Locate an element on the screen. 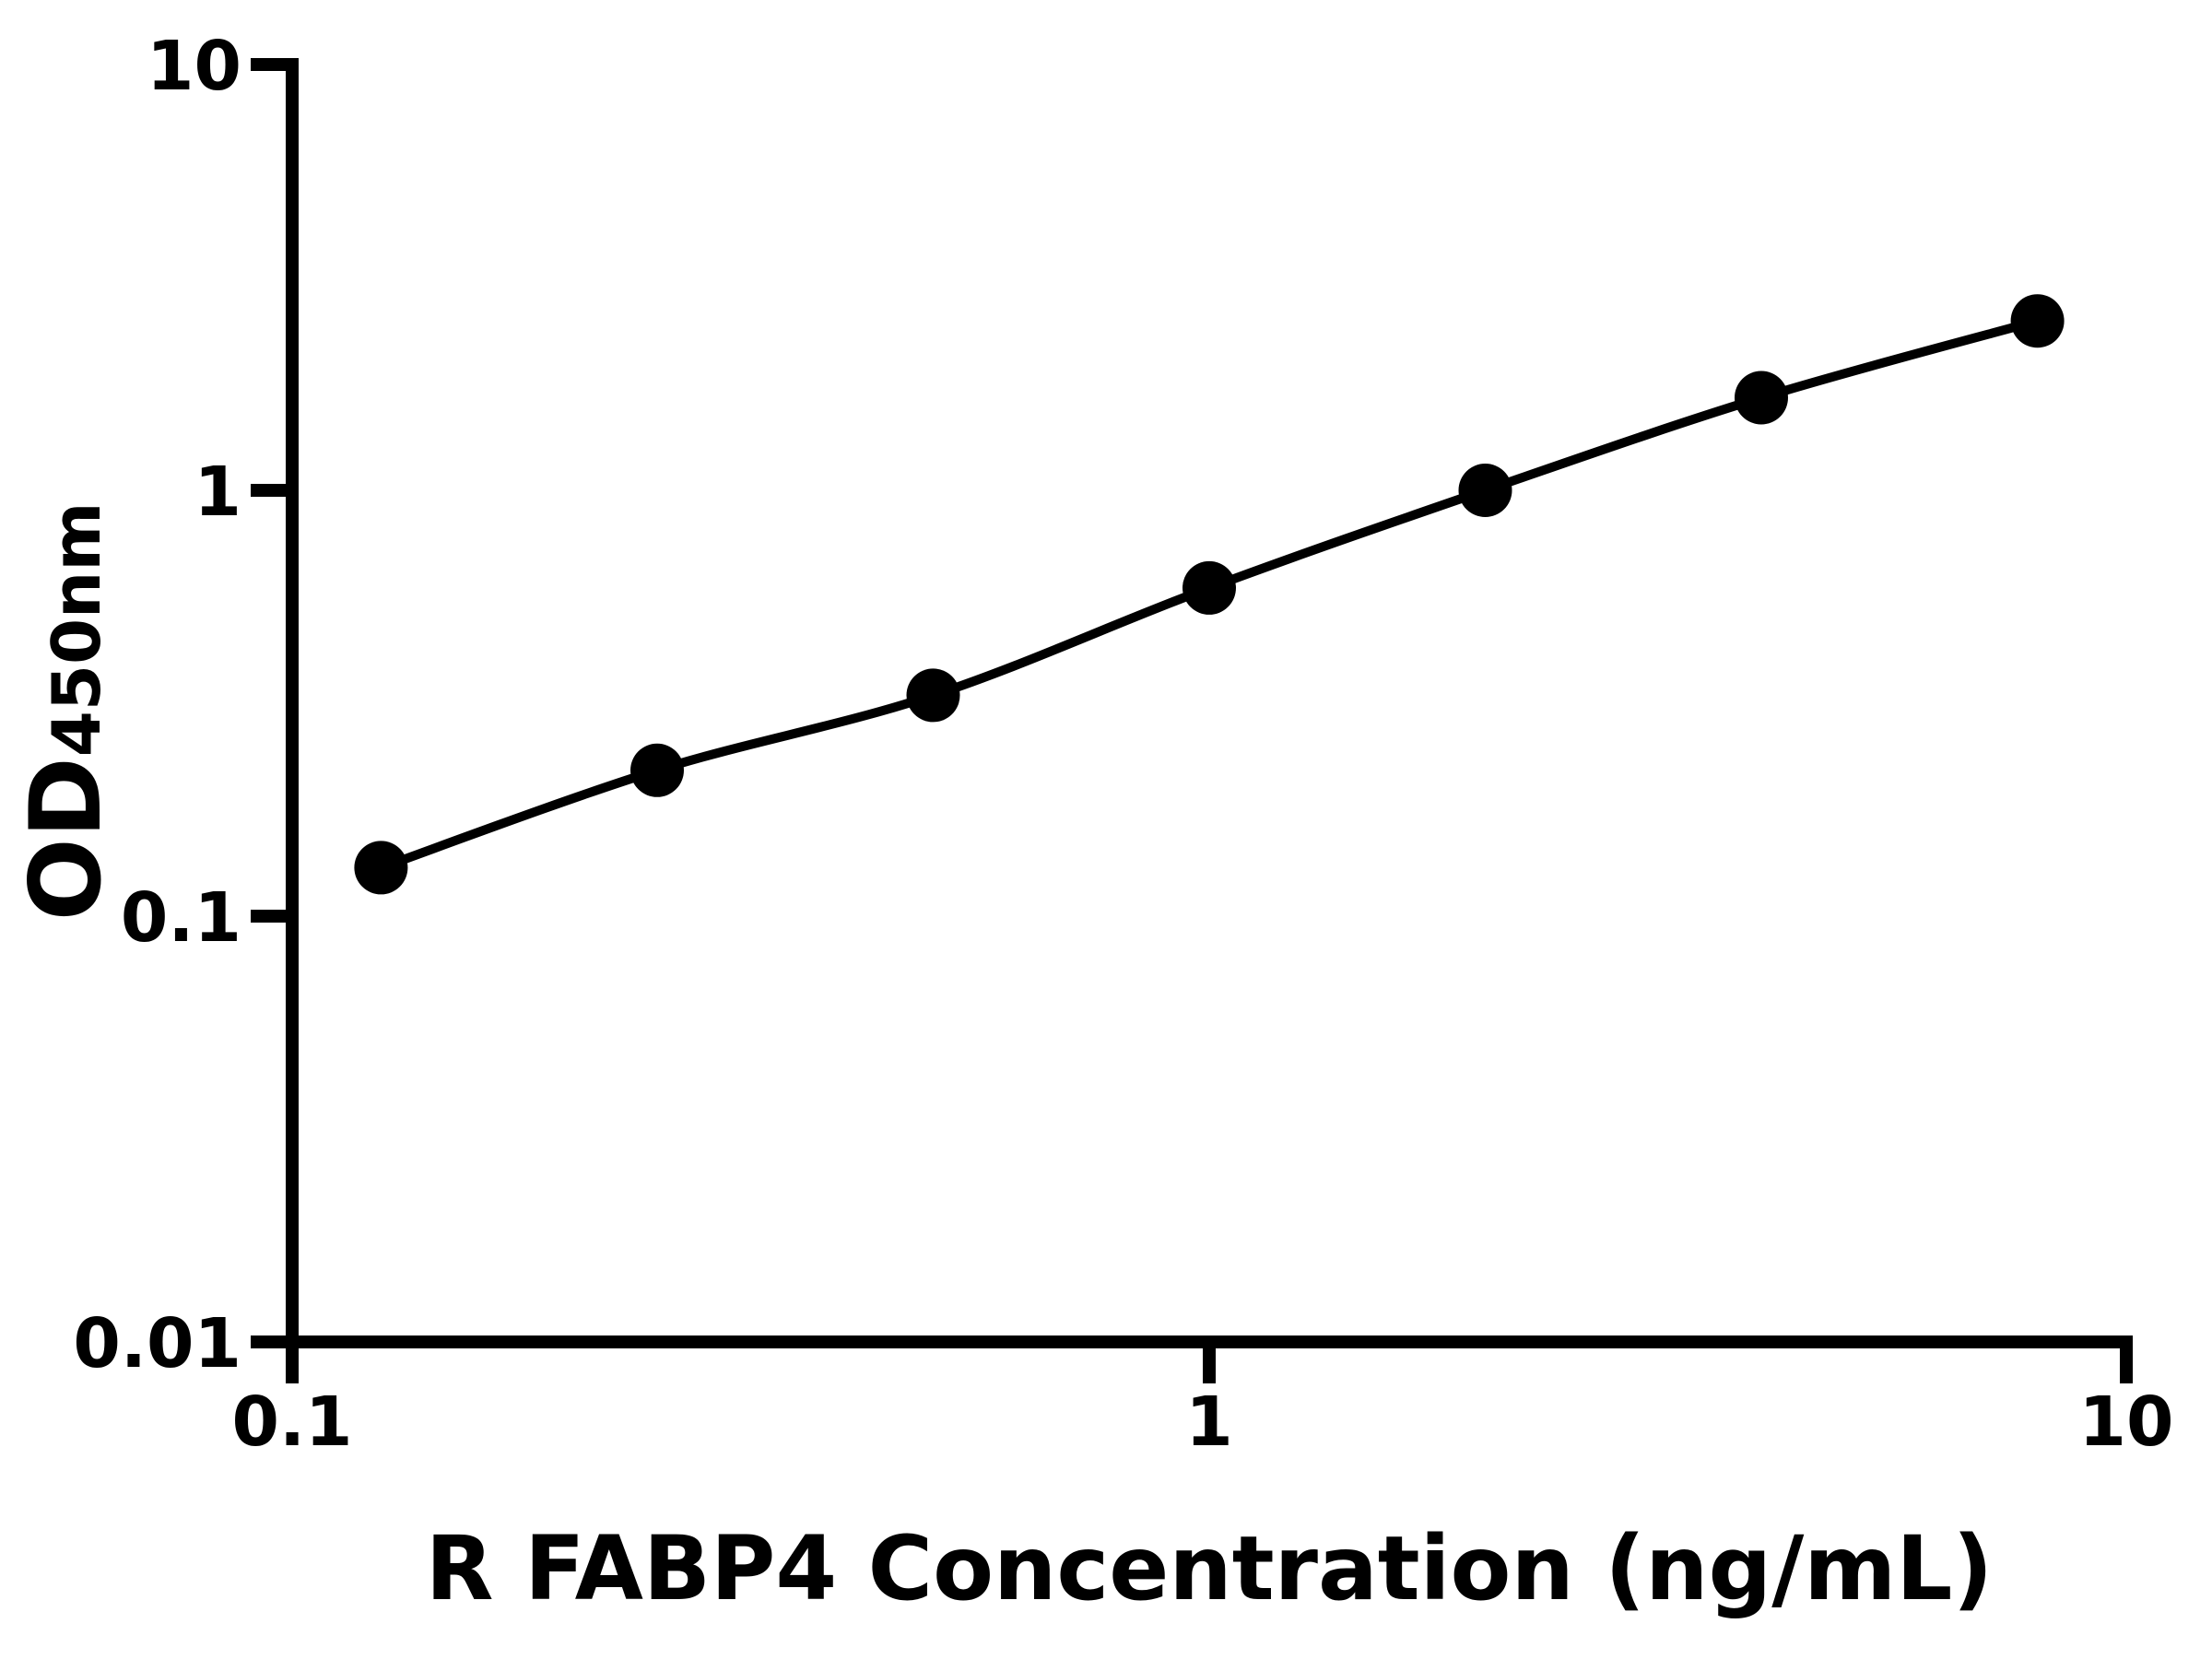 Image resolution: width=2212 pixels, height=1659 pixels. data-point-0.5 is located at coordinates (933, 695).